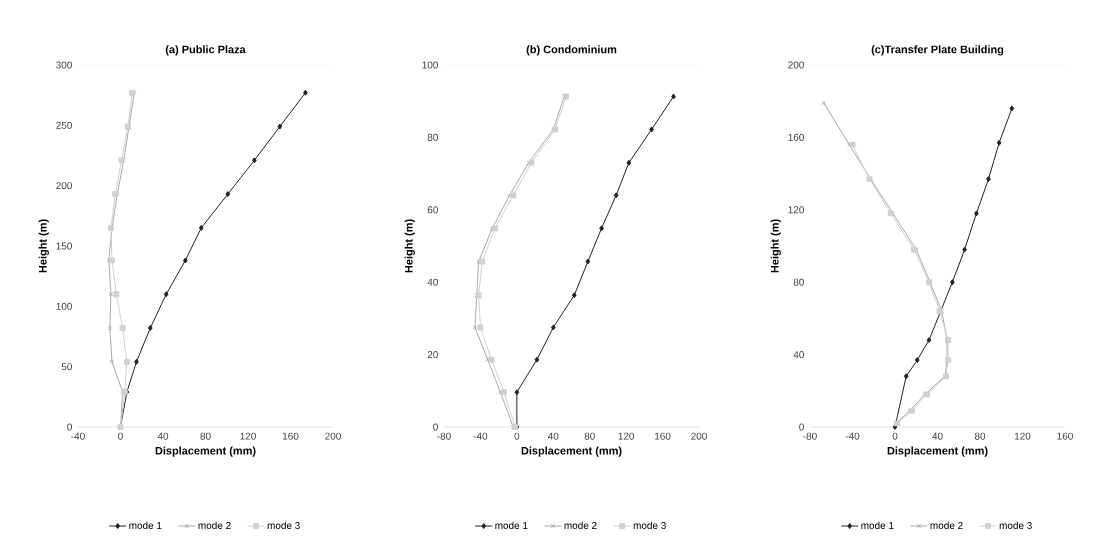  Describe the element at coordinates (432, 355) in the screenshot. I see `y-tick-label: 20` at that location.